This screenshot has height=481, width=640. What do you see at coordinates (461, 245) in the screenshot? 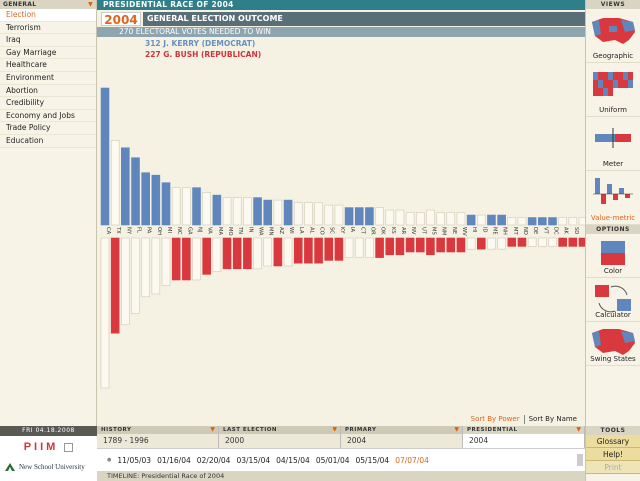
I see `bar-WV-bottom` at bounding box center [461, 245].